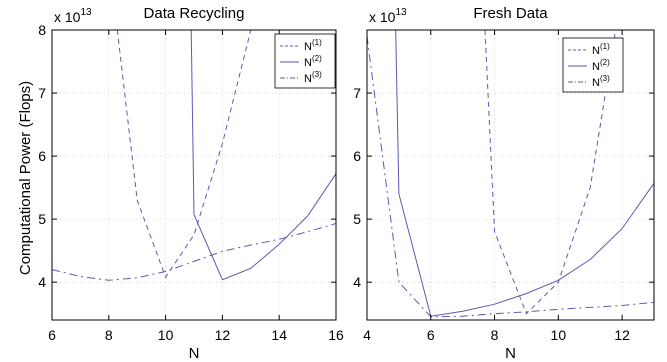  Describe the element at coordinates (25, 178) in the screenshot. I see `y-axis-label: Computational Power (Flops)` at that location.